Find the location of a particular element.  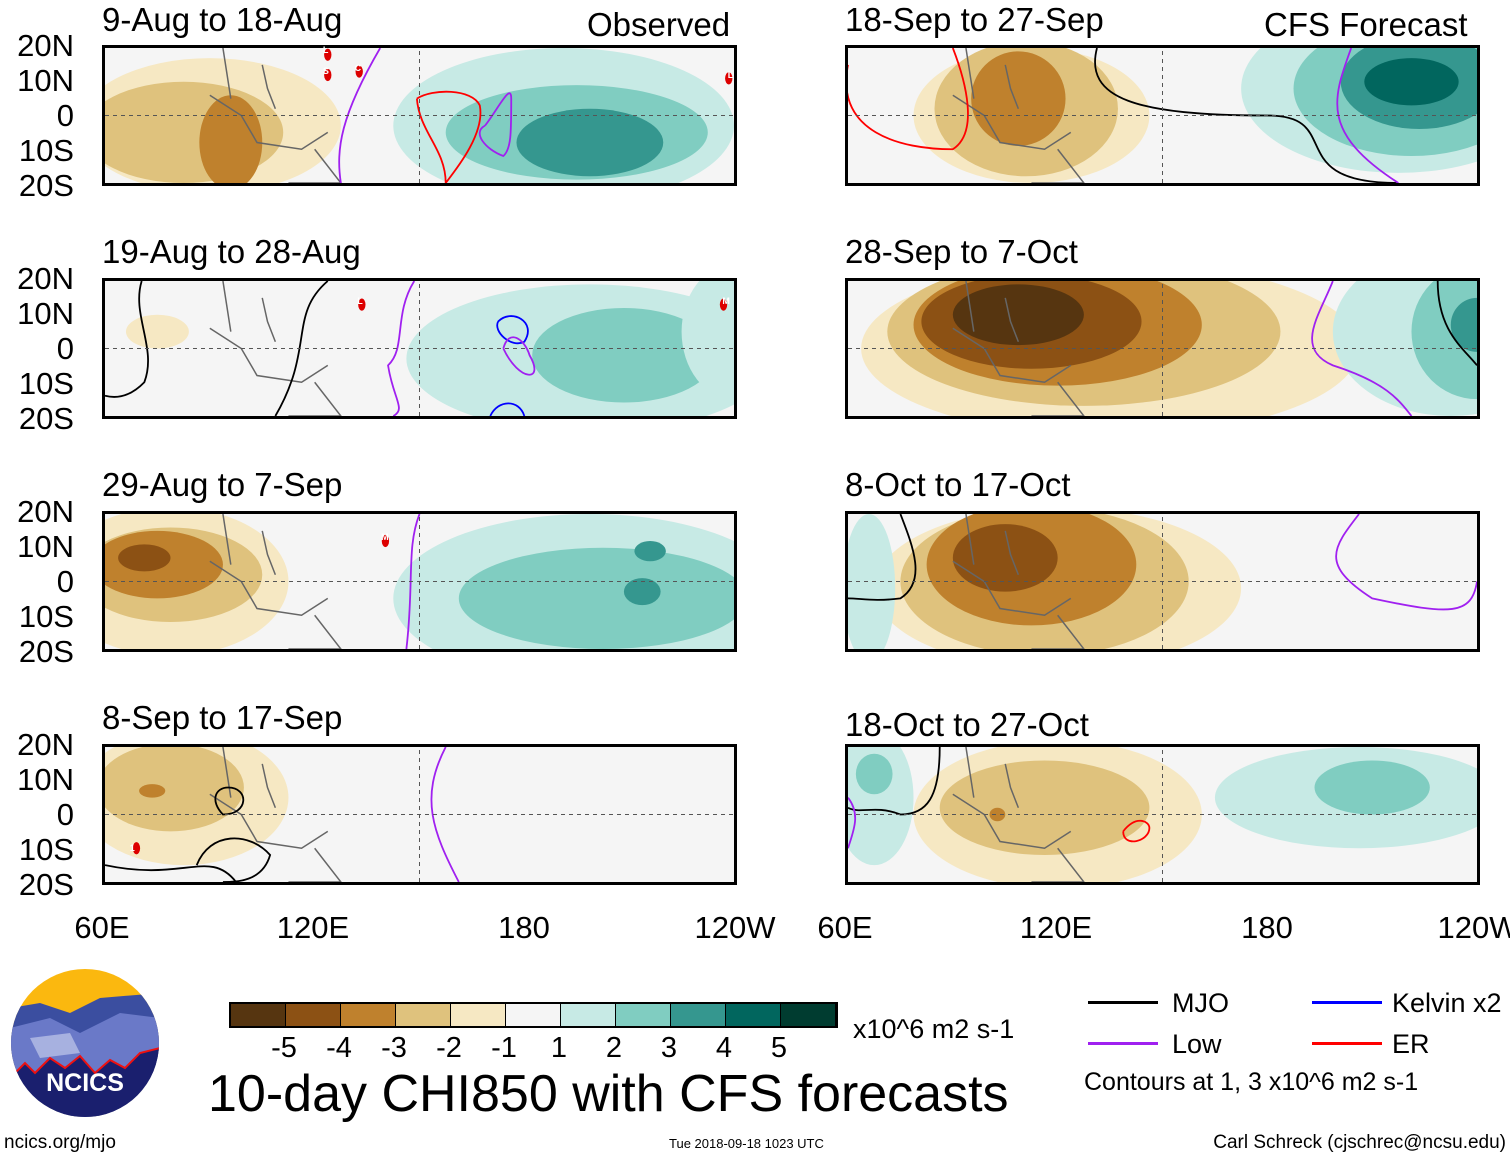

legend-line-kelvin is located at coordinates (1347, 1002).